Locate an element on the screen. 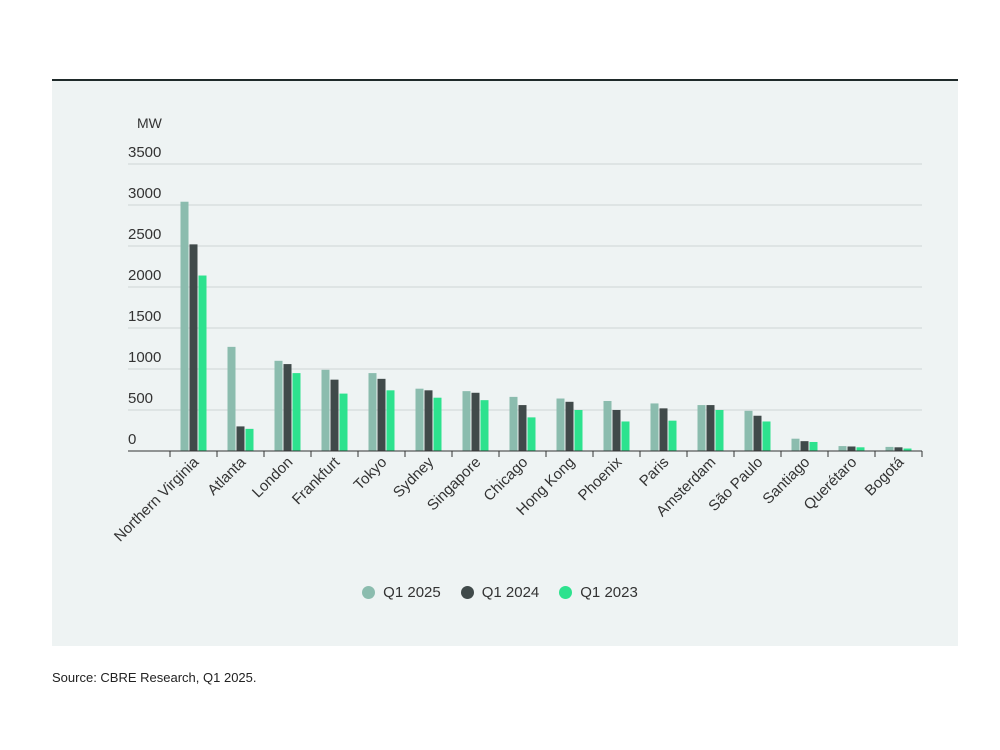 This screenshot has height=750, width=1000. x-tick-label: Paris is located at coordinates (654, 472).